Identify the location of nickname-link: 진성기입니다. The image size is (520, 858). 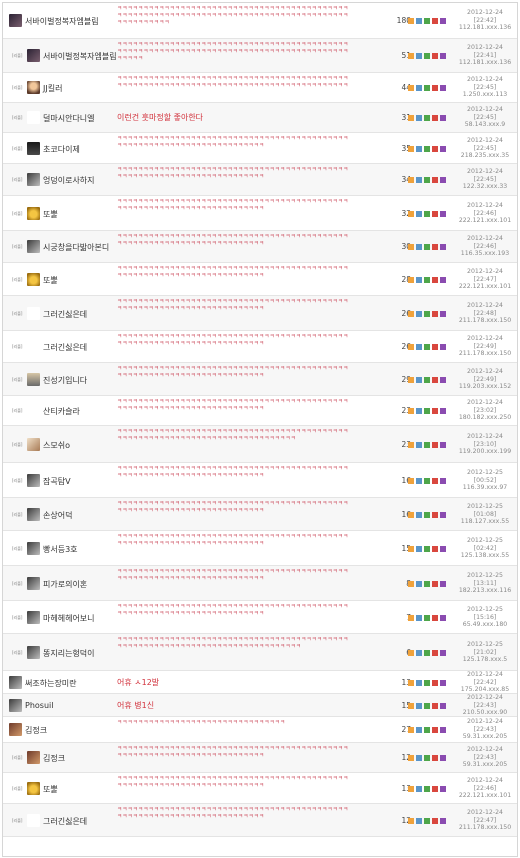
(65, 380).